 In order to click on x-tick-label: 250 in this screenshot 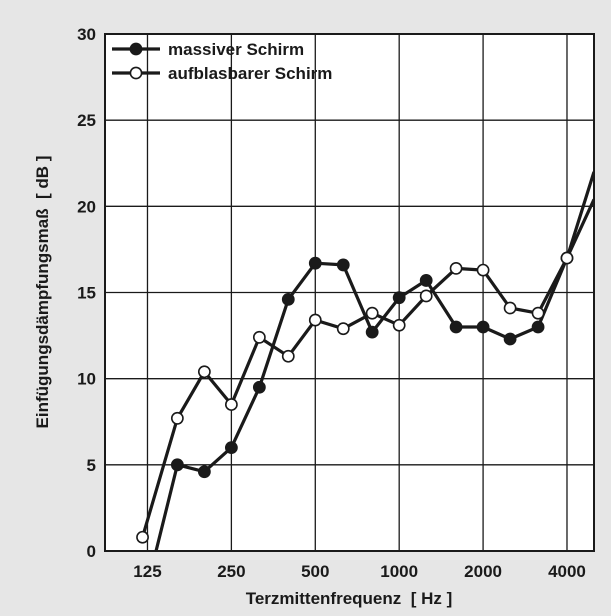, I will do `click(231, 571)`.